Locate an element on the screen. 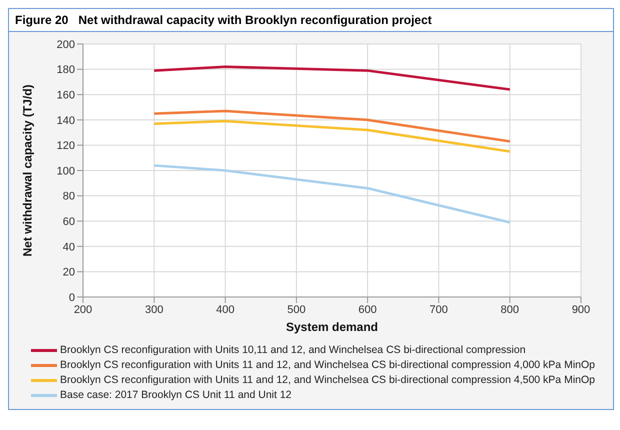 This screenshot has height=430, width=620. chart-title: Figure 20 Net withdrawal capacity with Brooklyn reconfiguration project is located at coordinates (311, 20).